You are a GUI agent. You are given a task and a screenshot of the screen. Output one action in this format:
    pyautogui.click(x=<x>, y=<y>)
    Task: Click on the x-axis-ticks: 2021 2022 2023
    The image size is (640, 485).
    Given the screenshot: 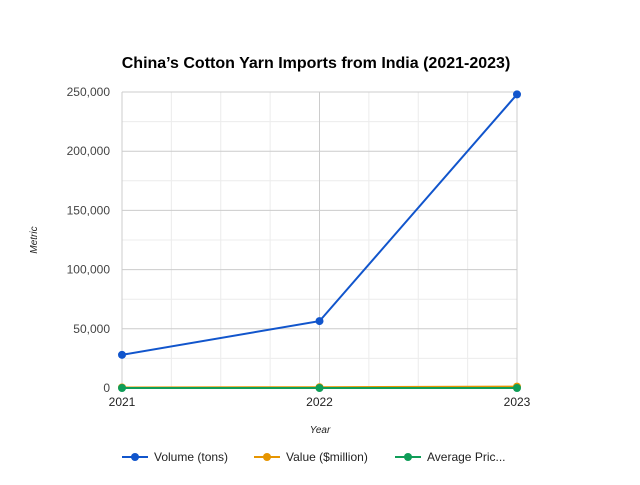 What is the action you would take?
    pyautogui.click(x=320, y=402)
    